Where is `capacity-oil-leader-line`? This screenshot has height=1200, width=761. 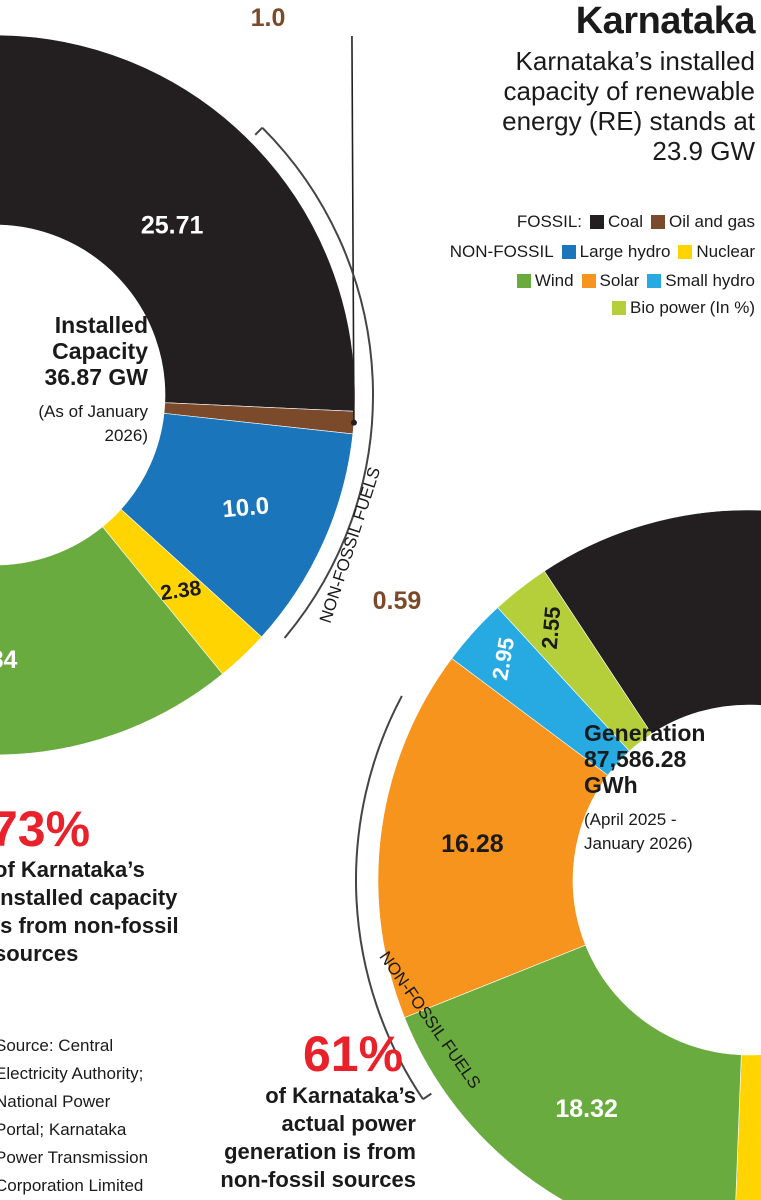 capacity-oil-leader-line is located at coordinates (353, 229).